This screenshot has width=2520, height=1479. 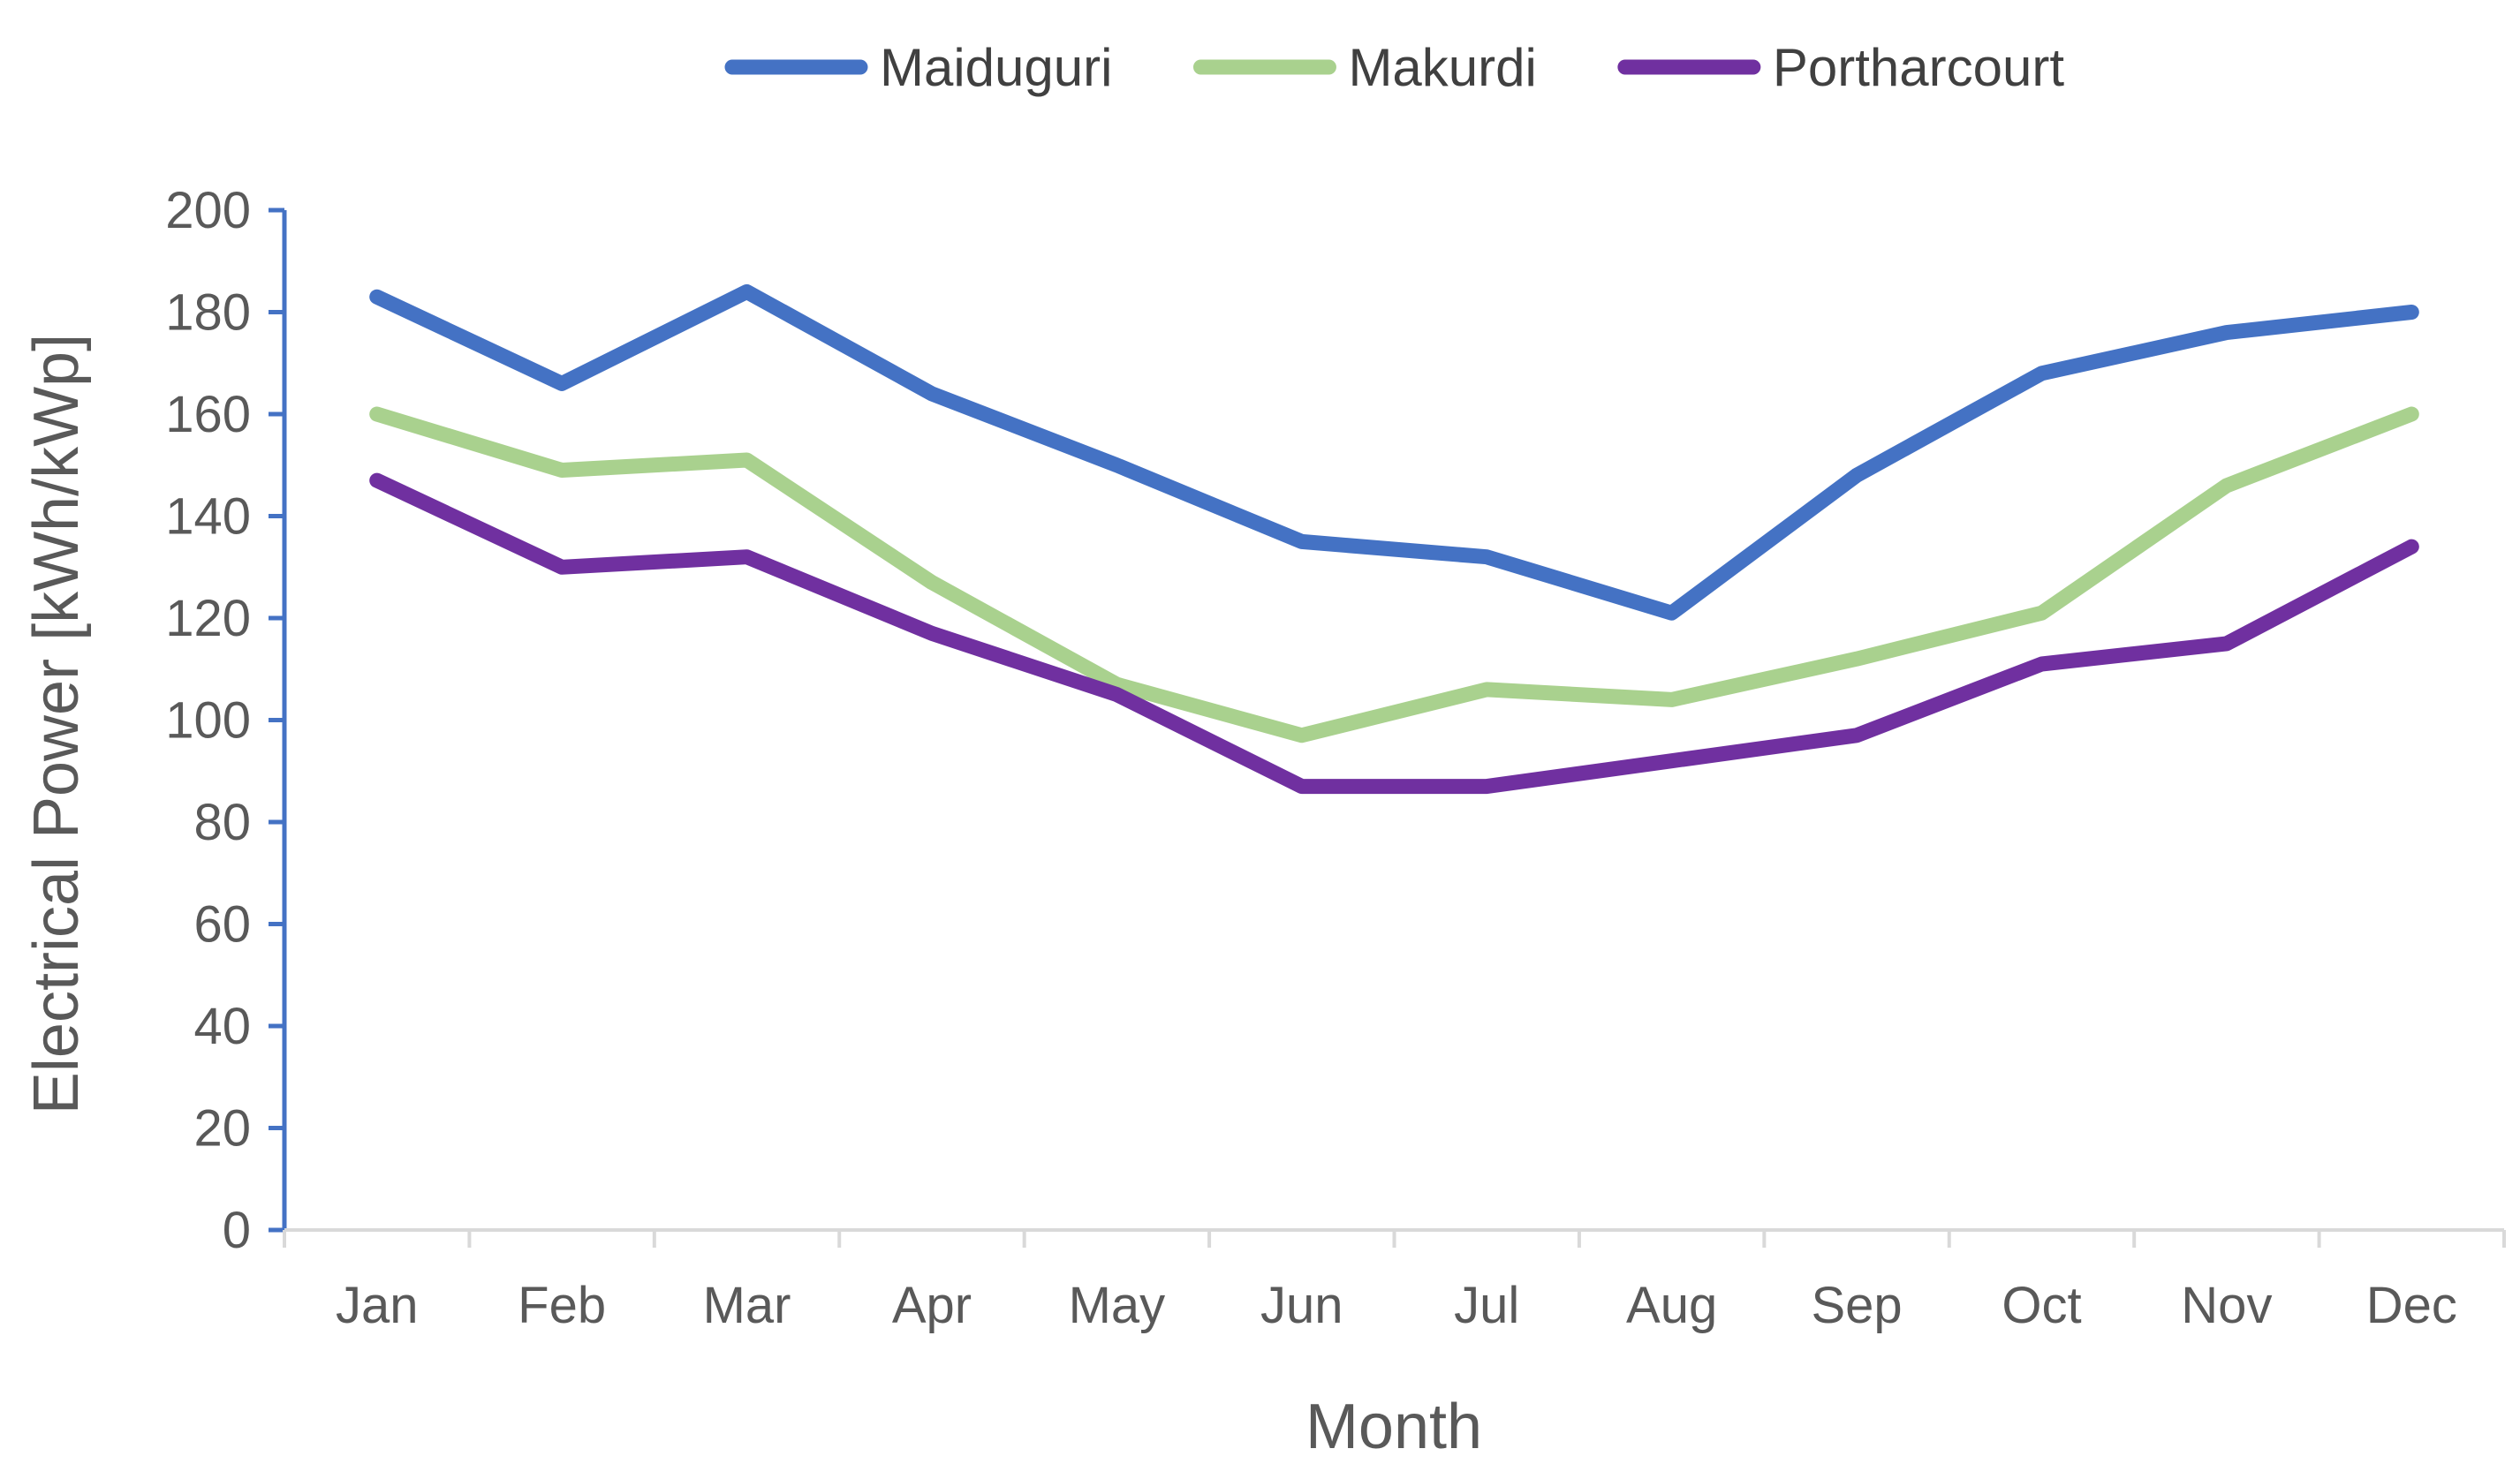 I want to click on x-tick-label-oct: Oct, so click(x=2041, y=1305).